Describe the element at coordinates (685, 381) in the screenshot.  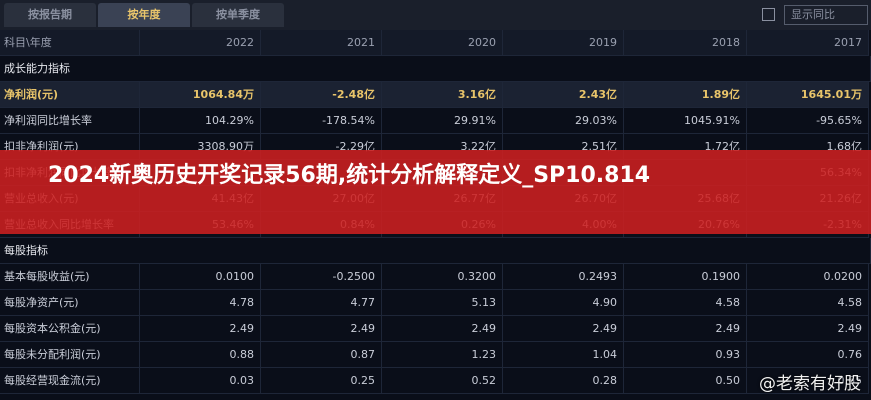
I see `value-cell: 0.50` at that location.